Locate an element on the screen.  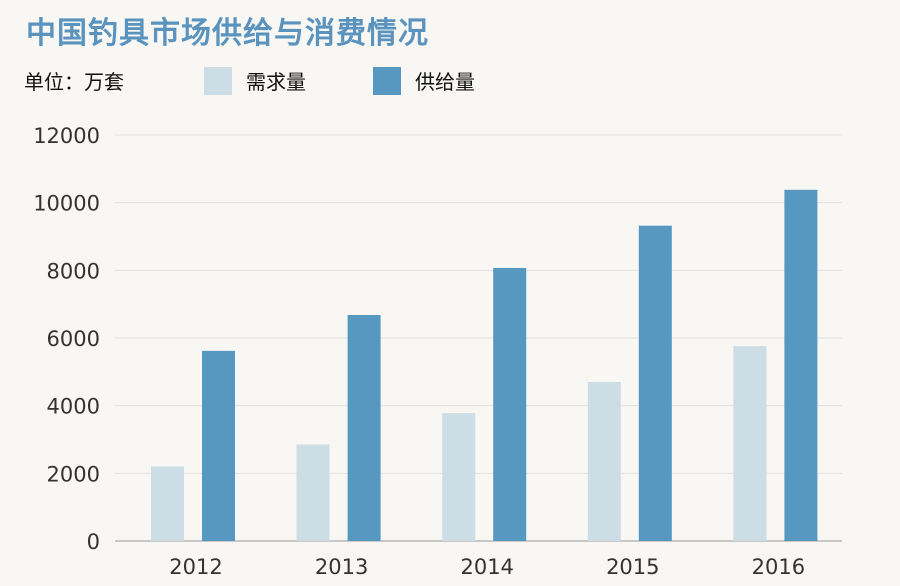
legend-label-supply: 供给量 is located at coordinates (445, 82).